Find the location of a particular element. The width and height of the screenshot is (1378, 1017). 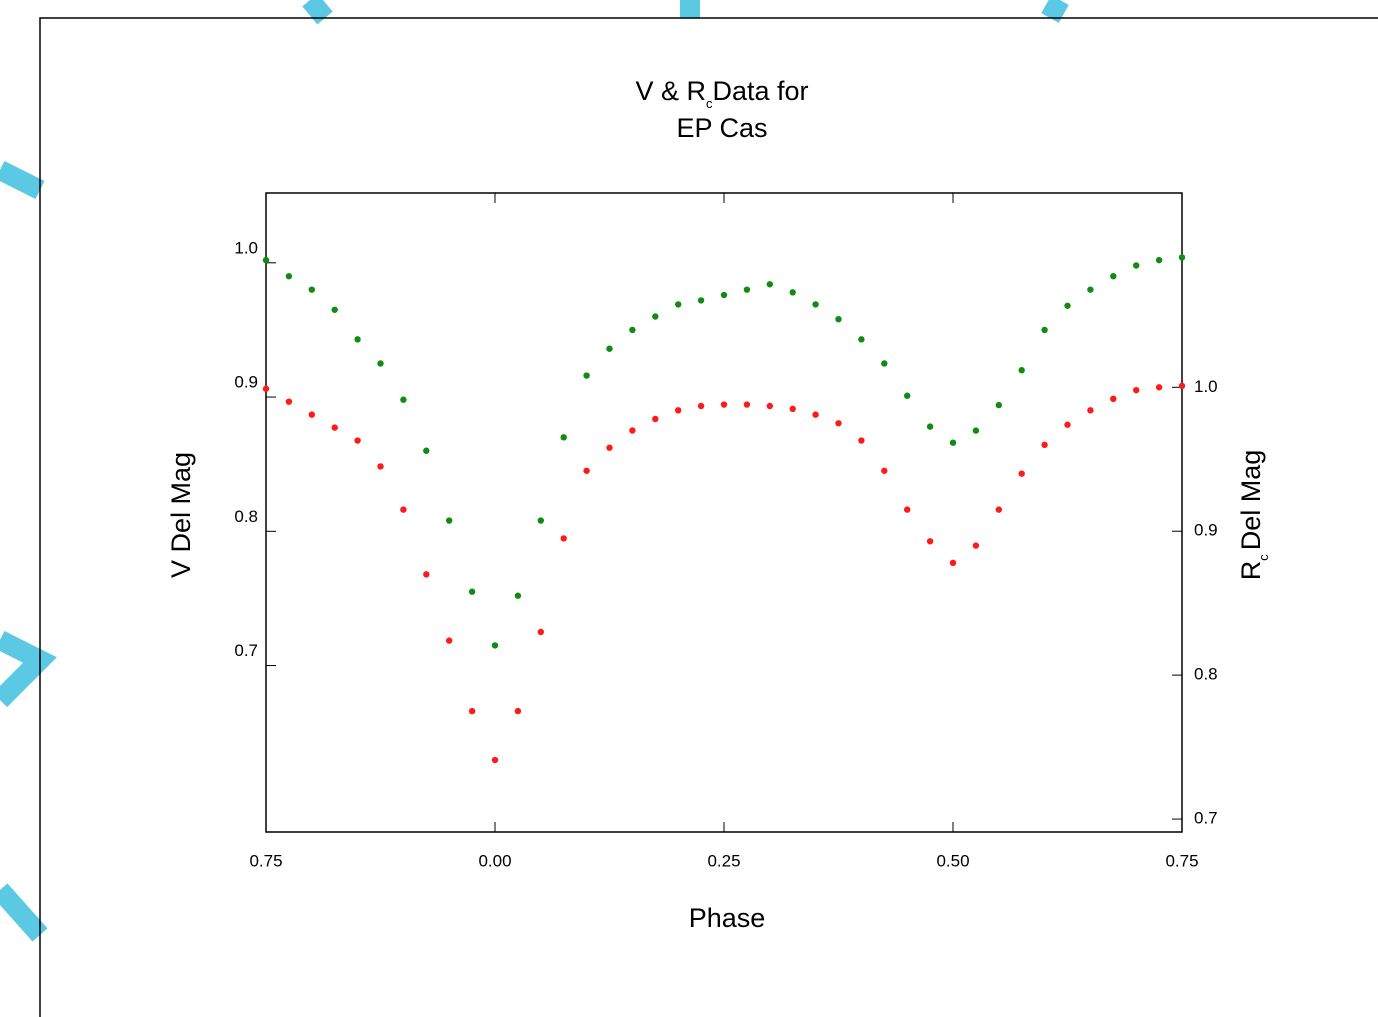

y-axis-label: V Del Mag is located at coordinates (181, 515).